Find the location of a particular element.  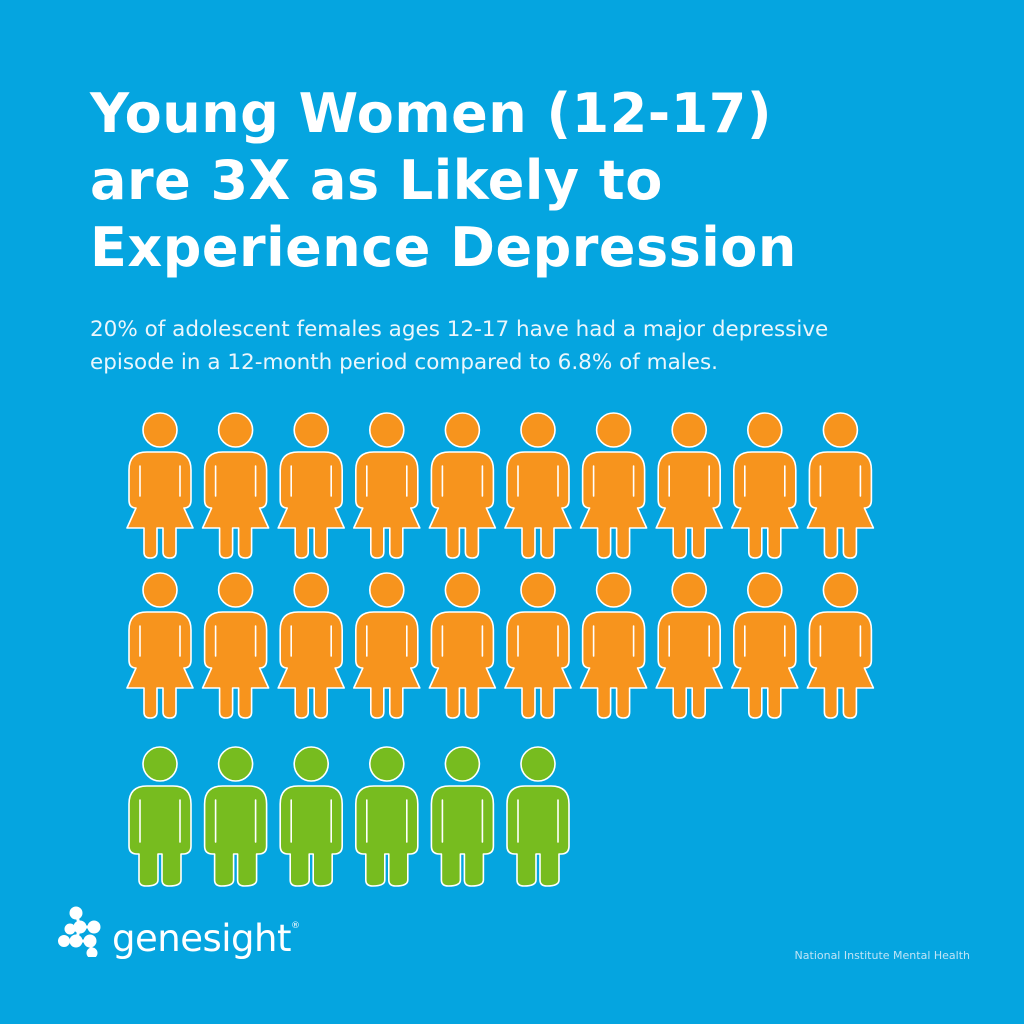

genesight-logo: genesight ® is located at coordinates (179, 931).